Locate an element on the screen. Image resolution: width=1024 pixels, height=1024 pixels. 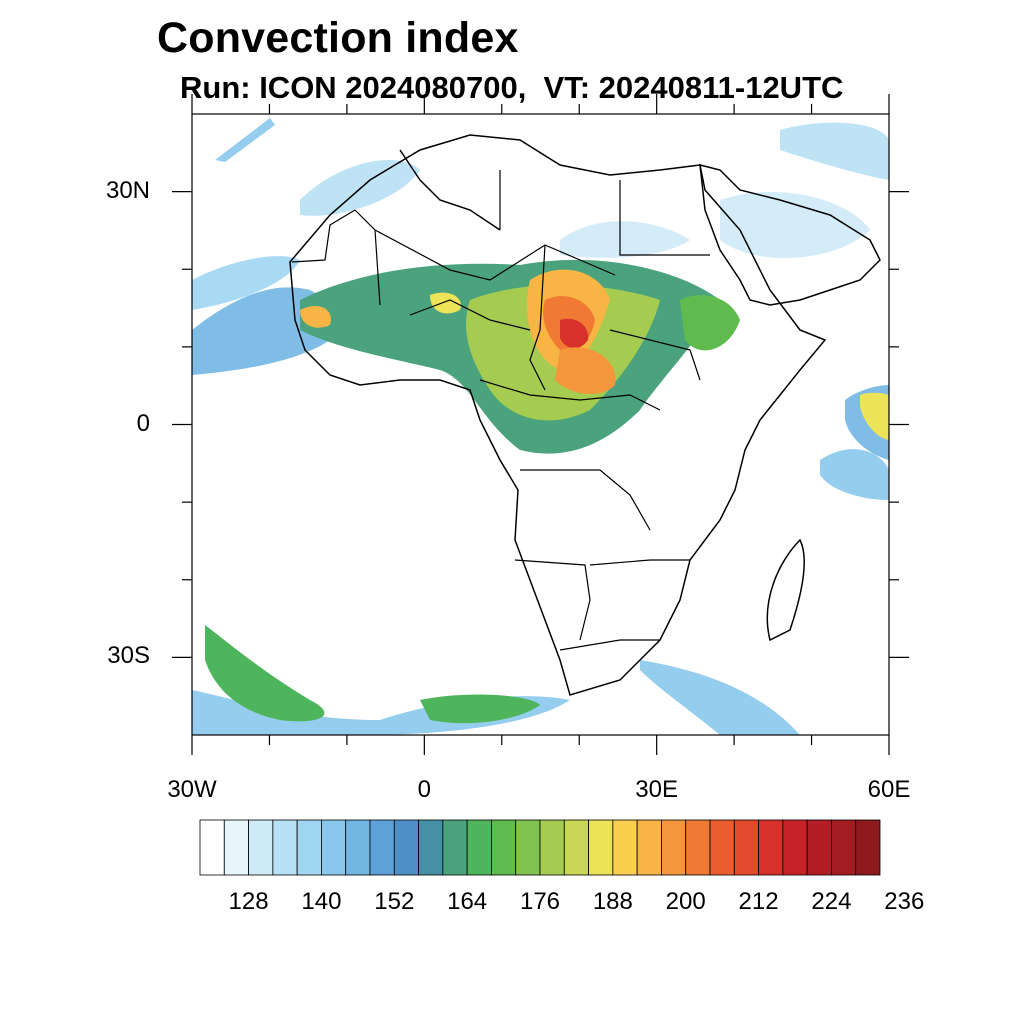
lon-tick-label: 30E is located at coordinates (656, 789).